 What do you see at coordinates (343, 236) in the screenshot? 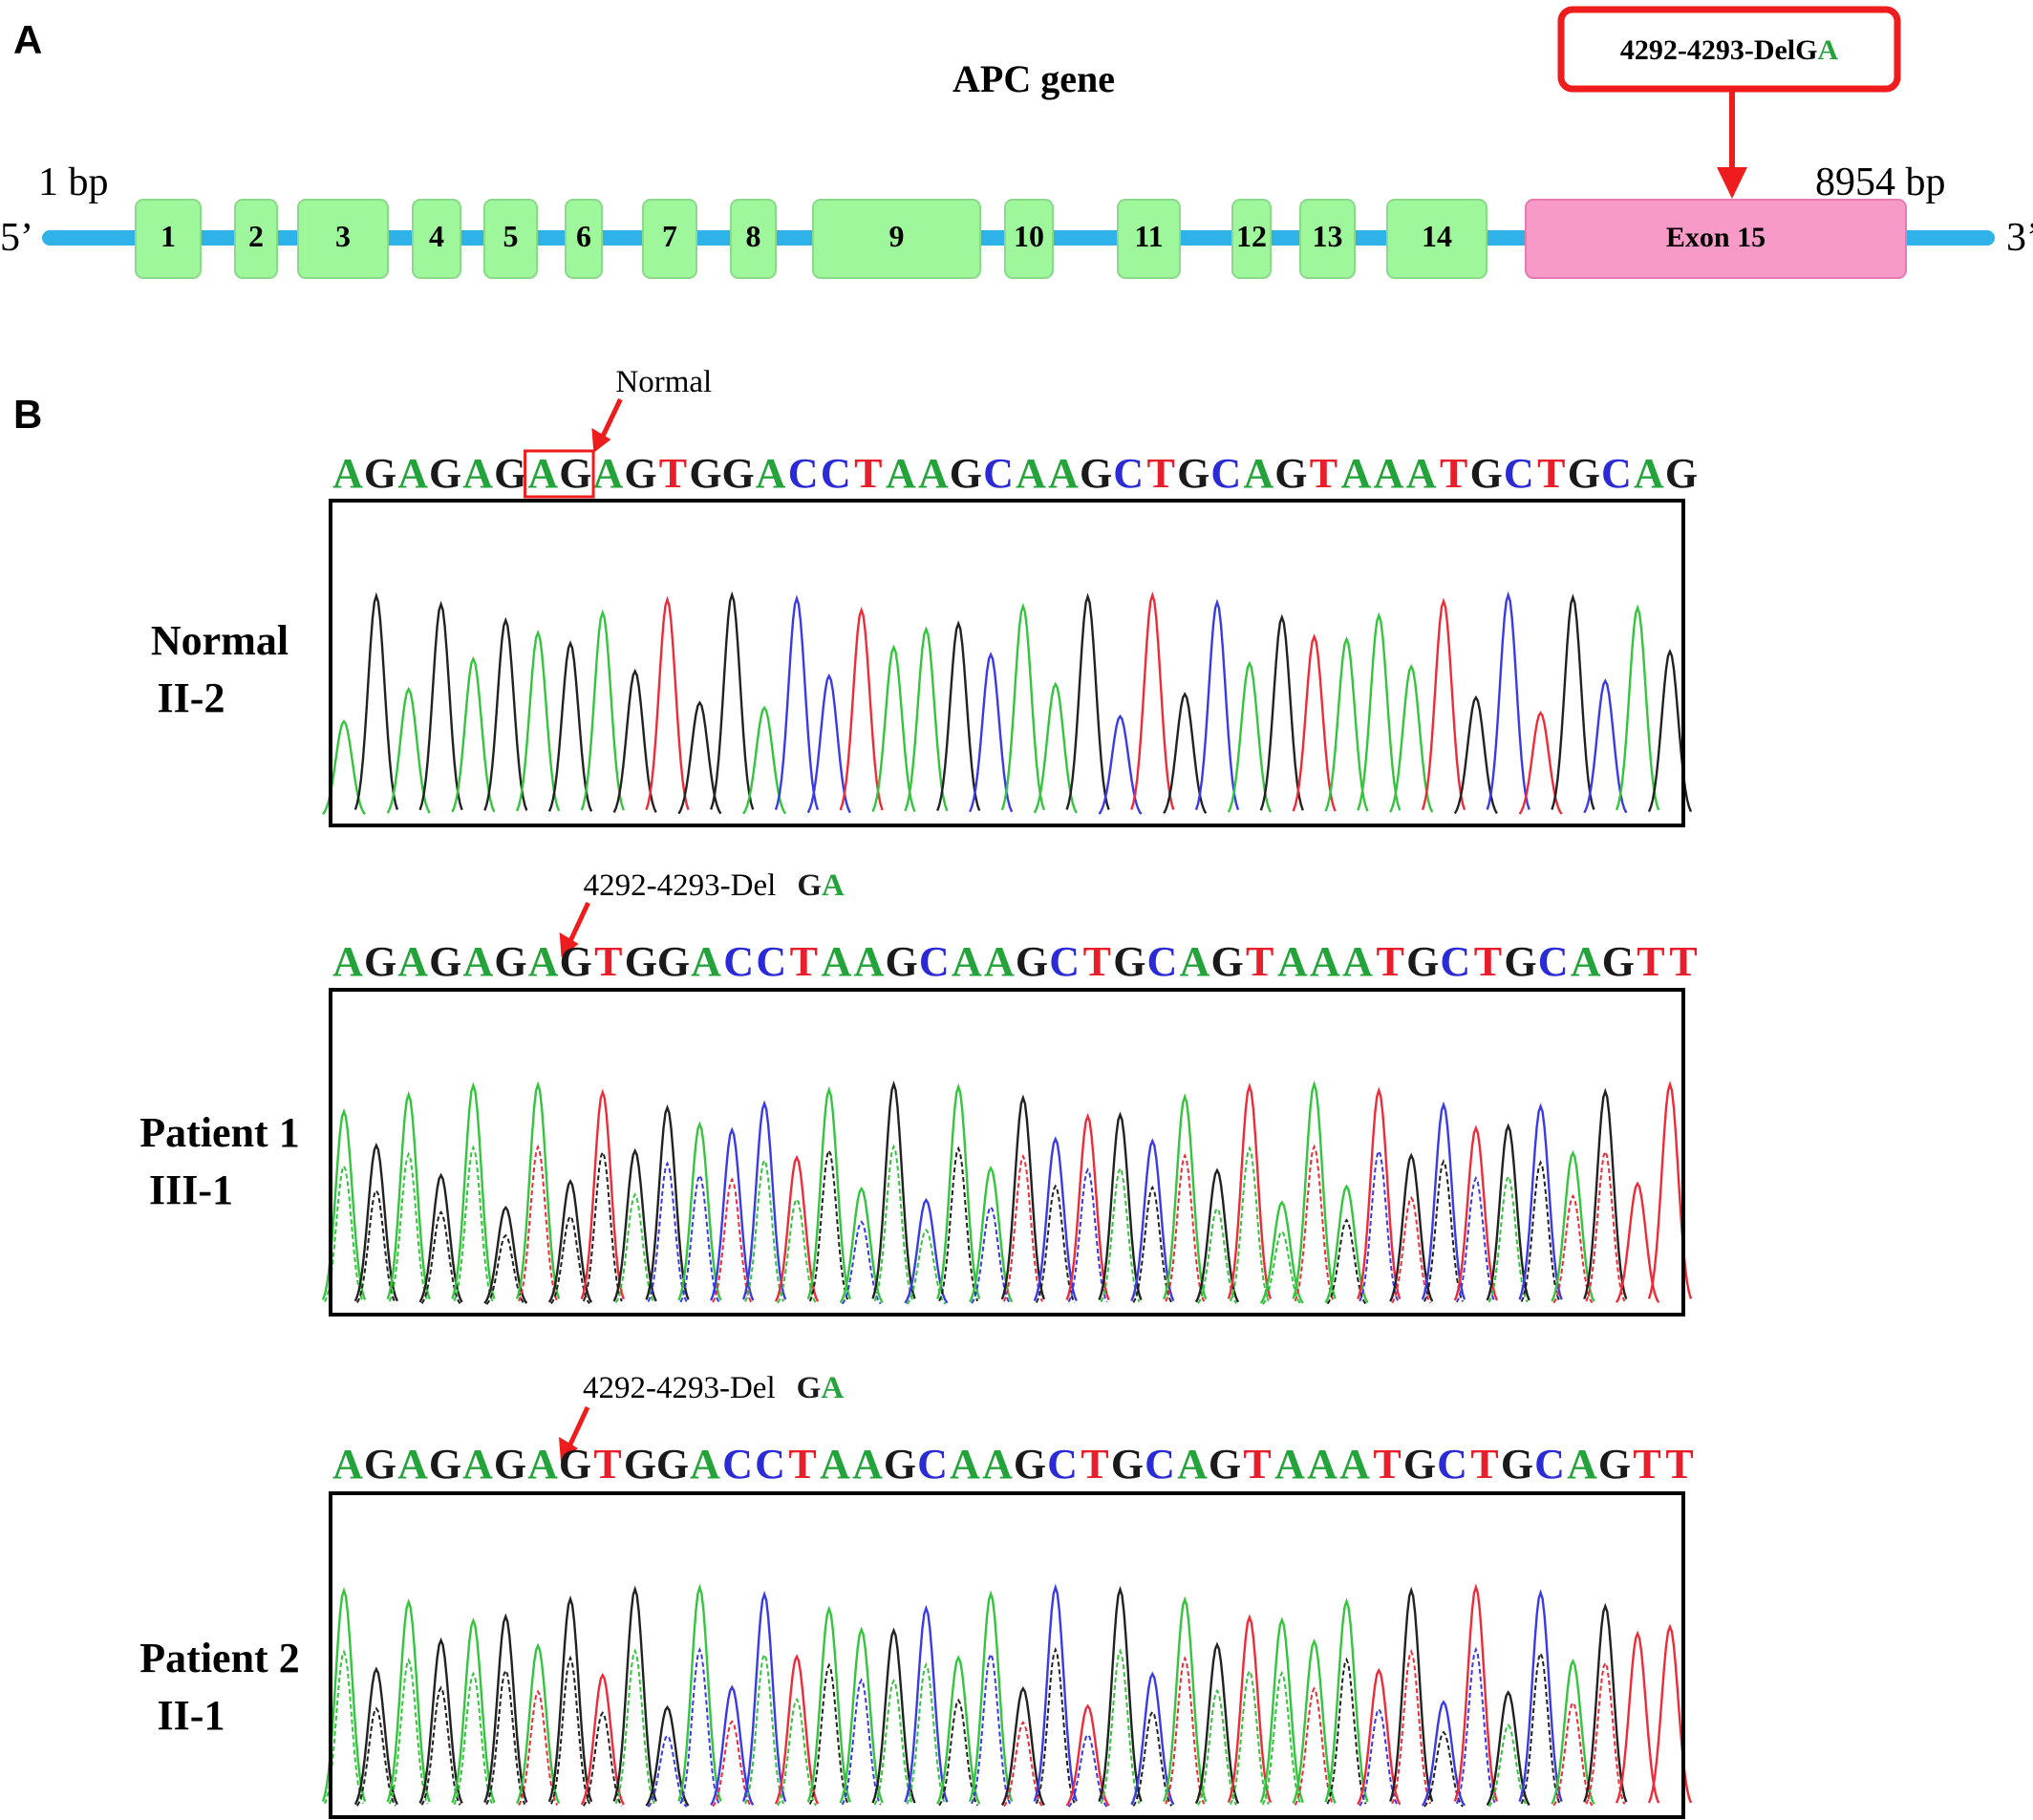
I see `exon-label: 3` at bounding box center [343, 236].